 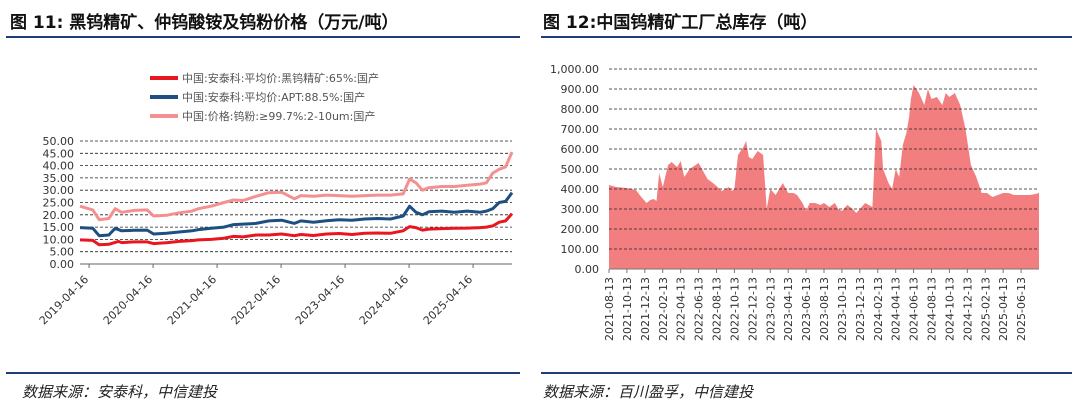 What do you see at coordinates (59, 178) in the screenshot?
I see `y-tick-label: 35.00` at bounding box center [59, 178].